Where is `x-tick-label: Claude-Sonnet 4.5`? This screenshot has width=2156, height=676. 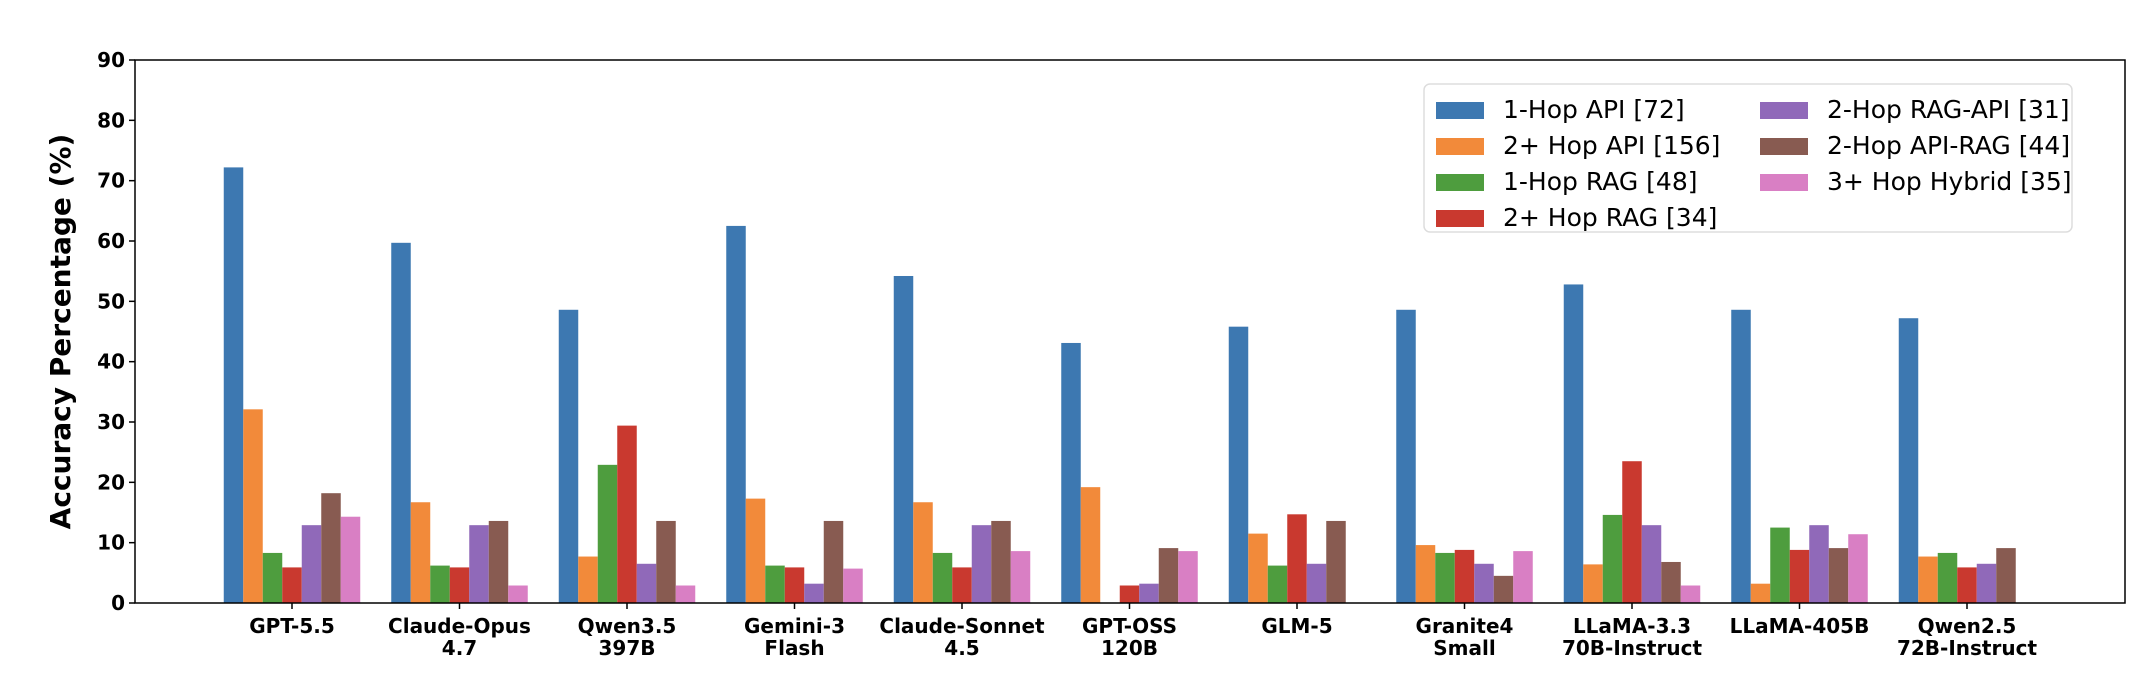 x-tick-label: Claude-Sonnet 4.5 is located at coordinates (962, 637).